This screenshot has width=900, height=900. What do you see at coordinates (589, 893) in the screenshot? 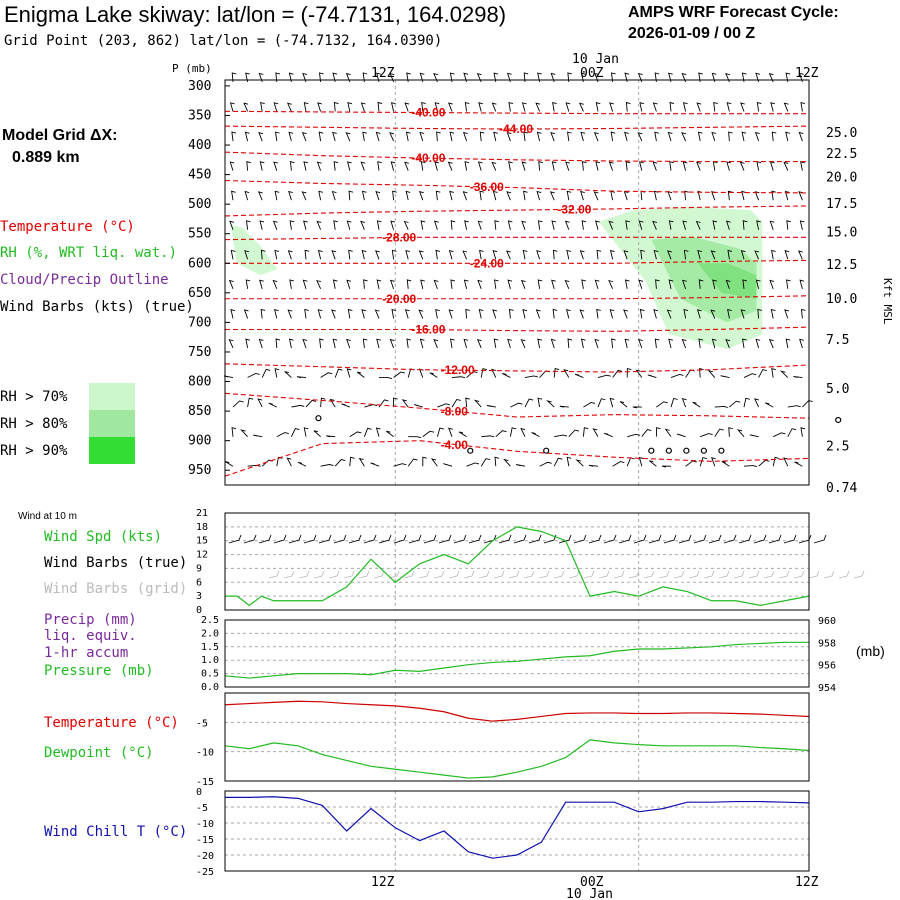
I see `bottom-date-label: 10 Jan` at bounding box center [589, 893].